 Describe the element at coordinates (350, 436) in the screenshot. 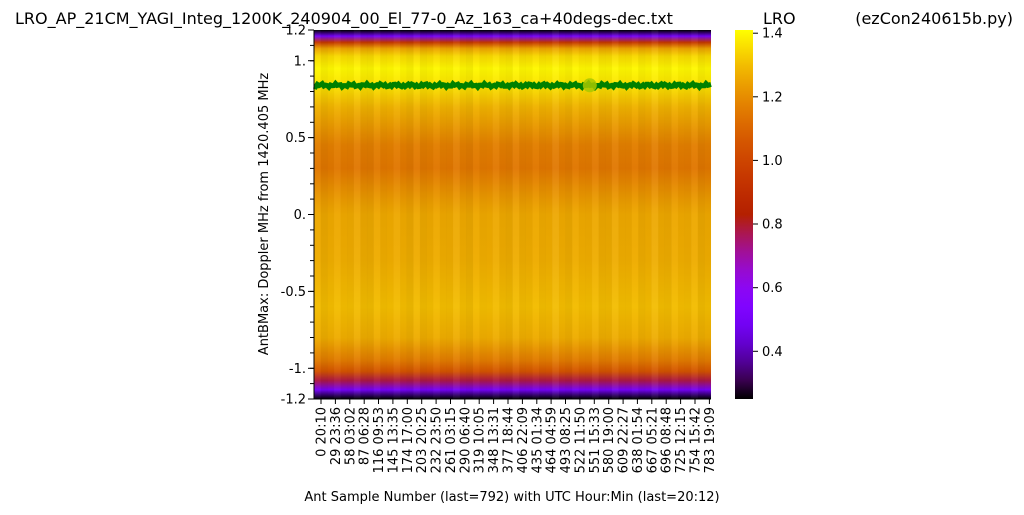

I see `x-tick-label: 58 03:02` at that location.